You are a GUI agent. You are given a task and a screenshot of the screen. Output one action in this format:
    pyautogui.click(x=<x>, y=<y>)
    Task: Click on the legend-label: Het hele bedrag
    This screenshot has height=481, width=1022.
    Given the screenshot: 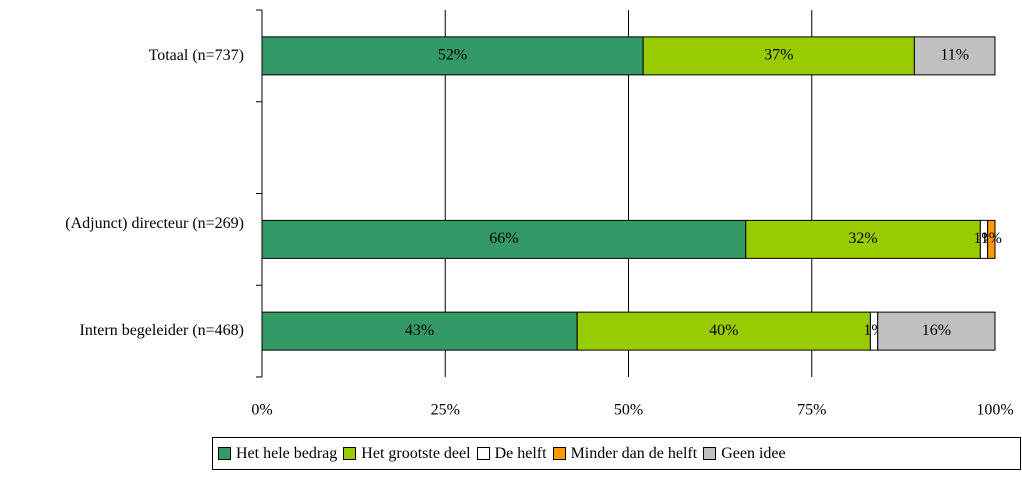 What is the action you would take?
    pyautogui.click(x=287, y=453)
    